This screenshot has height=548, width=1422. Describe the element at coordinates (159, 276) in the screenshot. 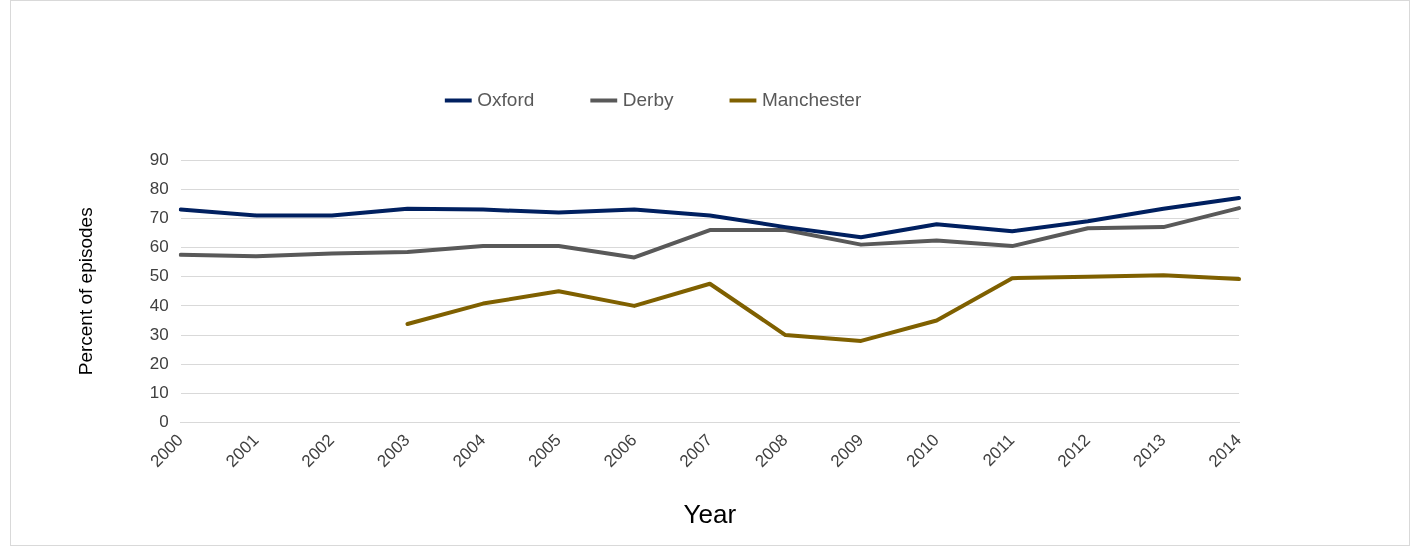

I see `y-tick-label: 50` at that location.